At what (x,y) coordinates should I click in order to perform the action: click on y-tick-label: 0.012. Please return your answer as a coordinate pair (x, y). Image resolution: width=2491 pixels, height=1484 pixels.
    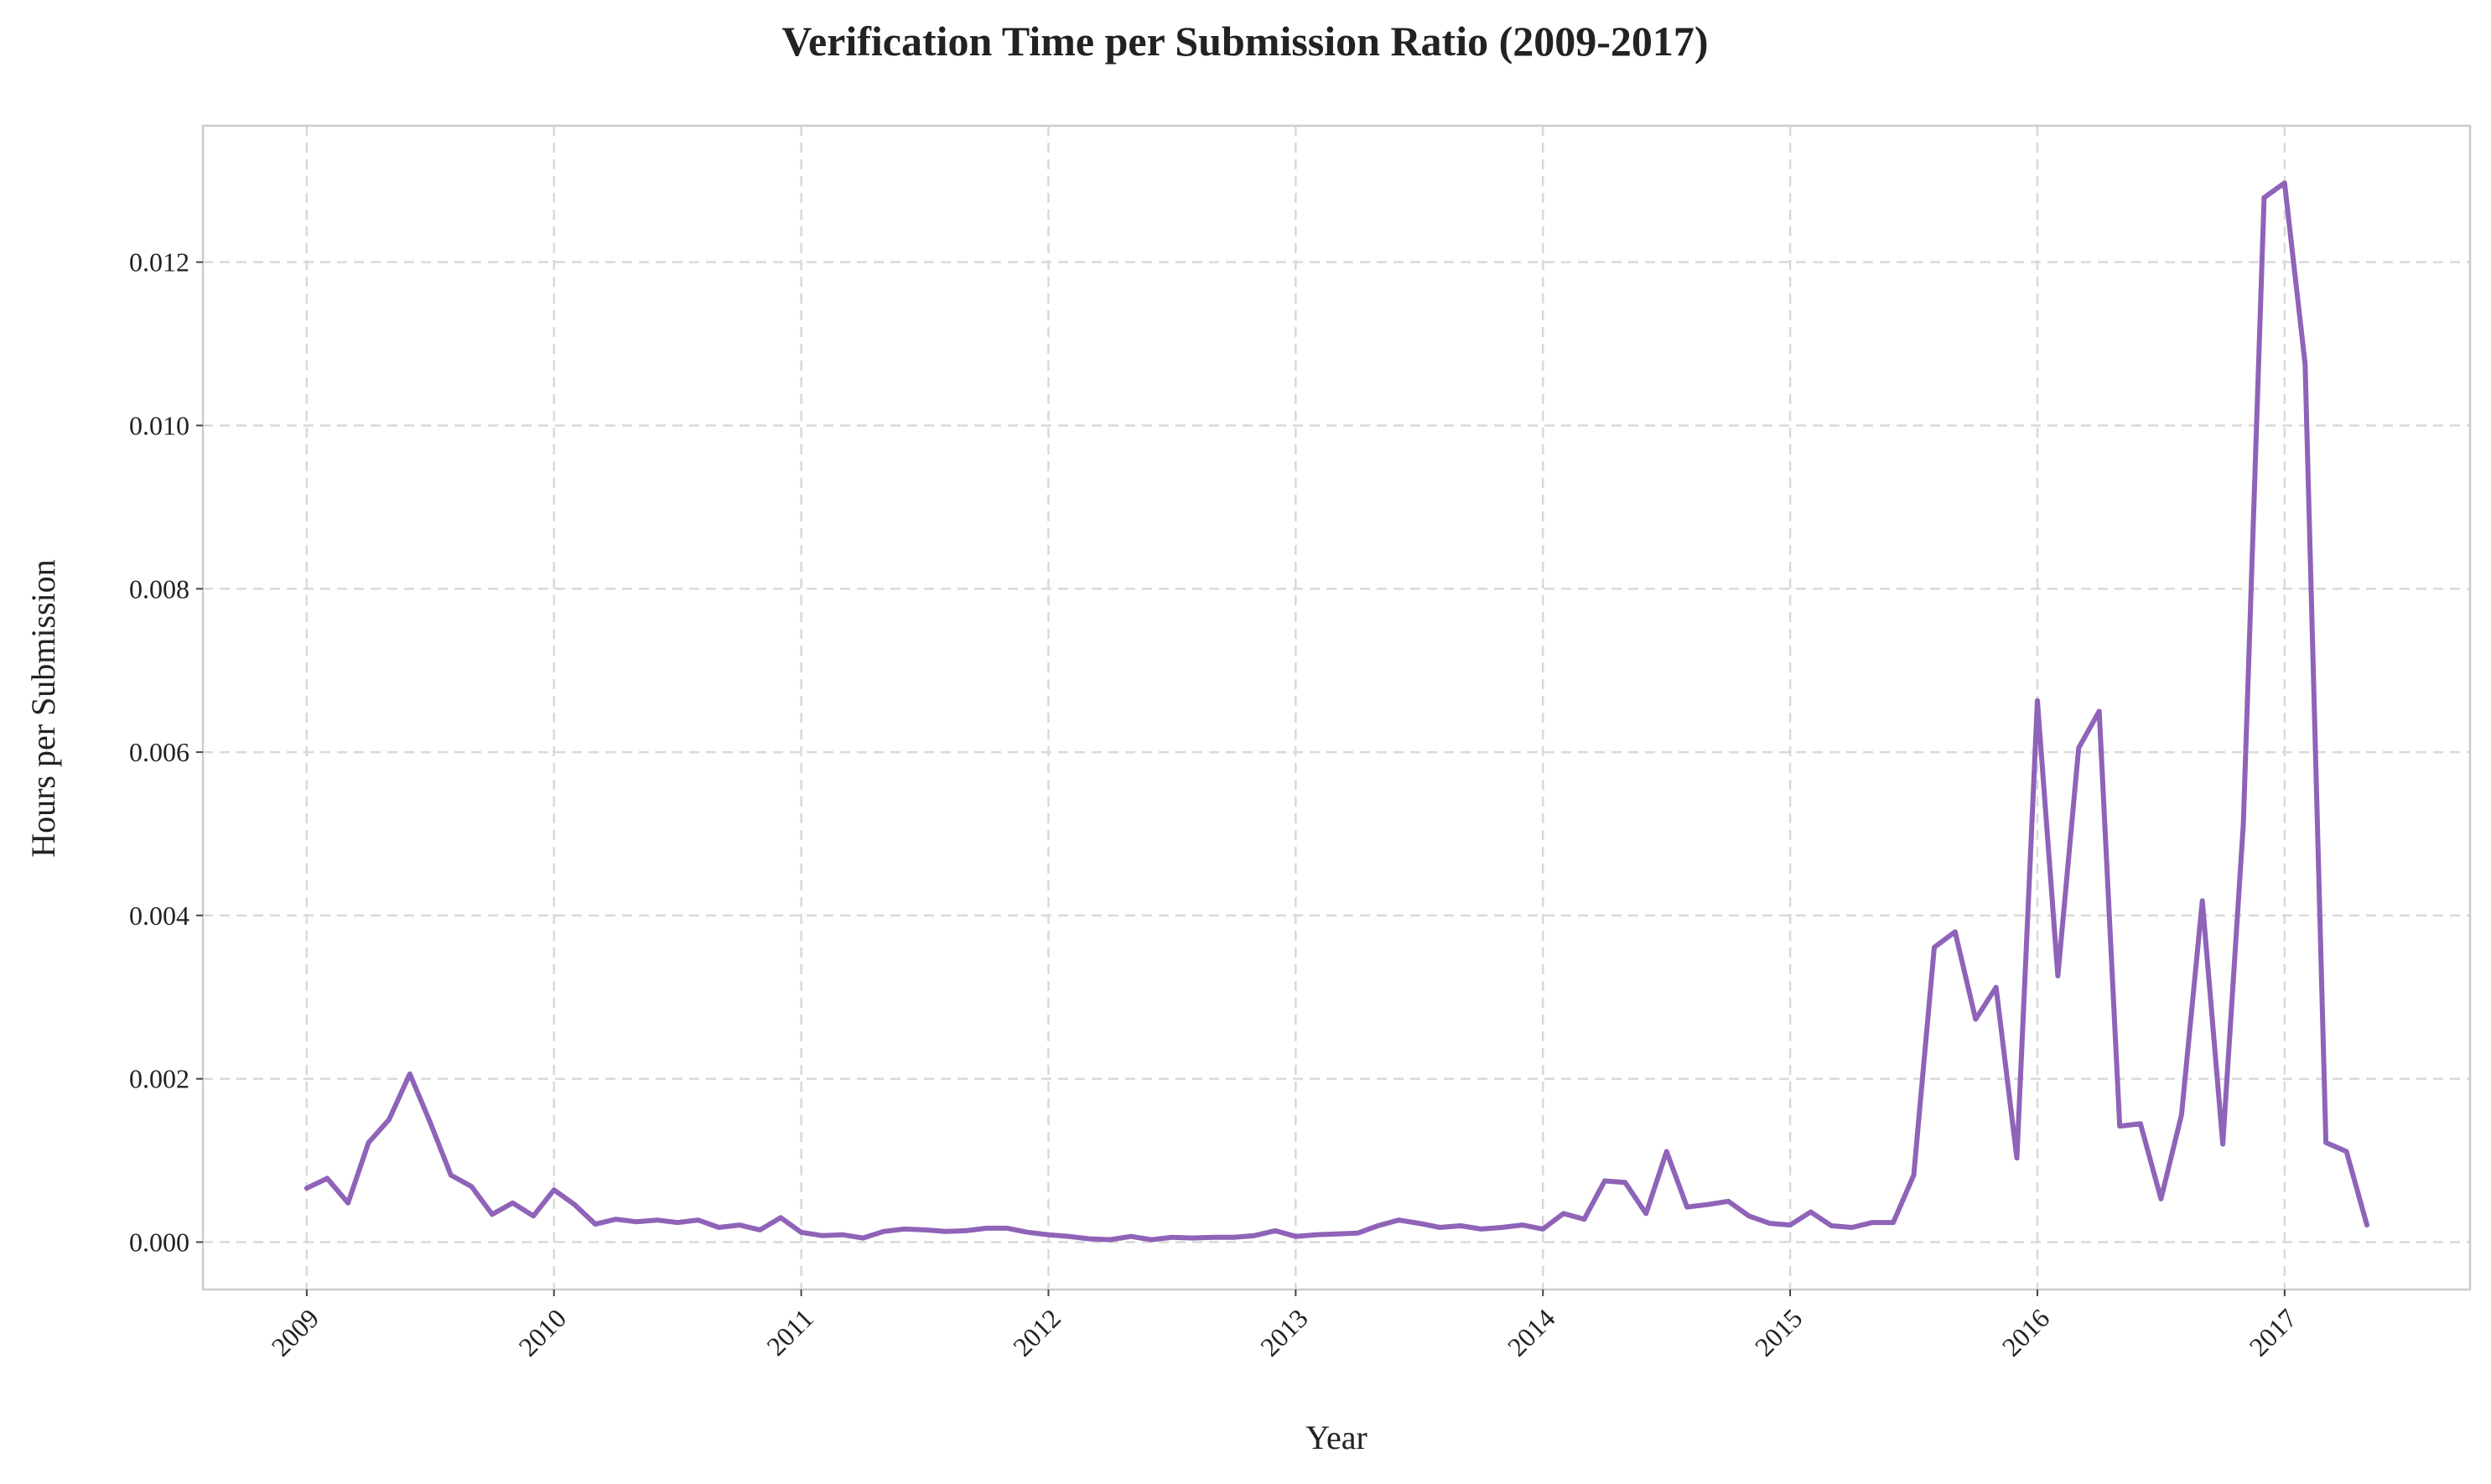
    Looking at the image, I should click on (159, 262).